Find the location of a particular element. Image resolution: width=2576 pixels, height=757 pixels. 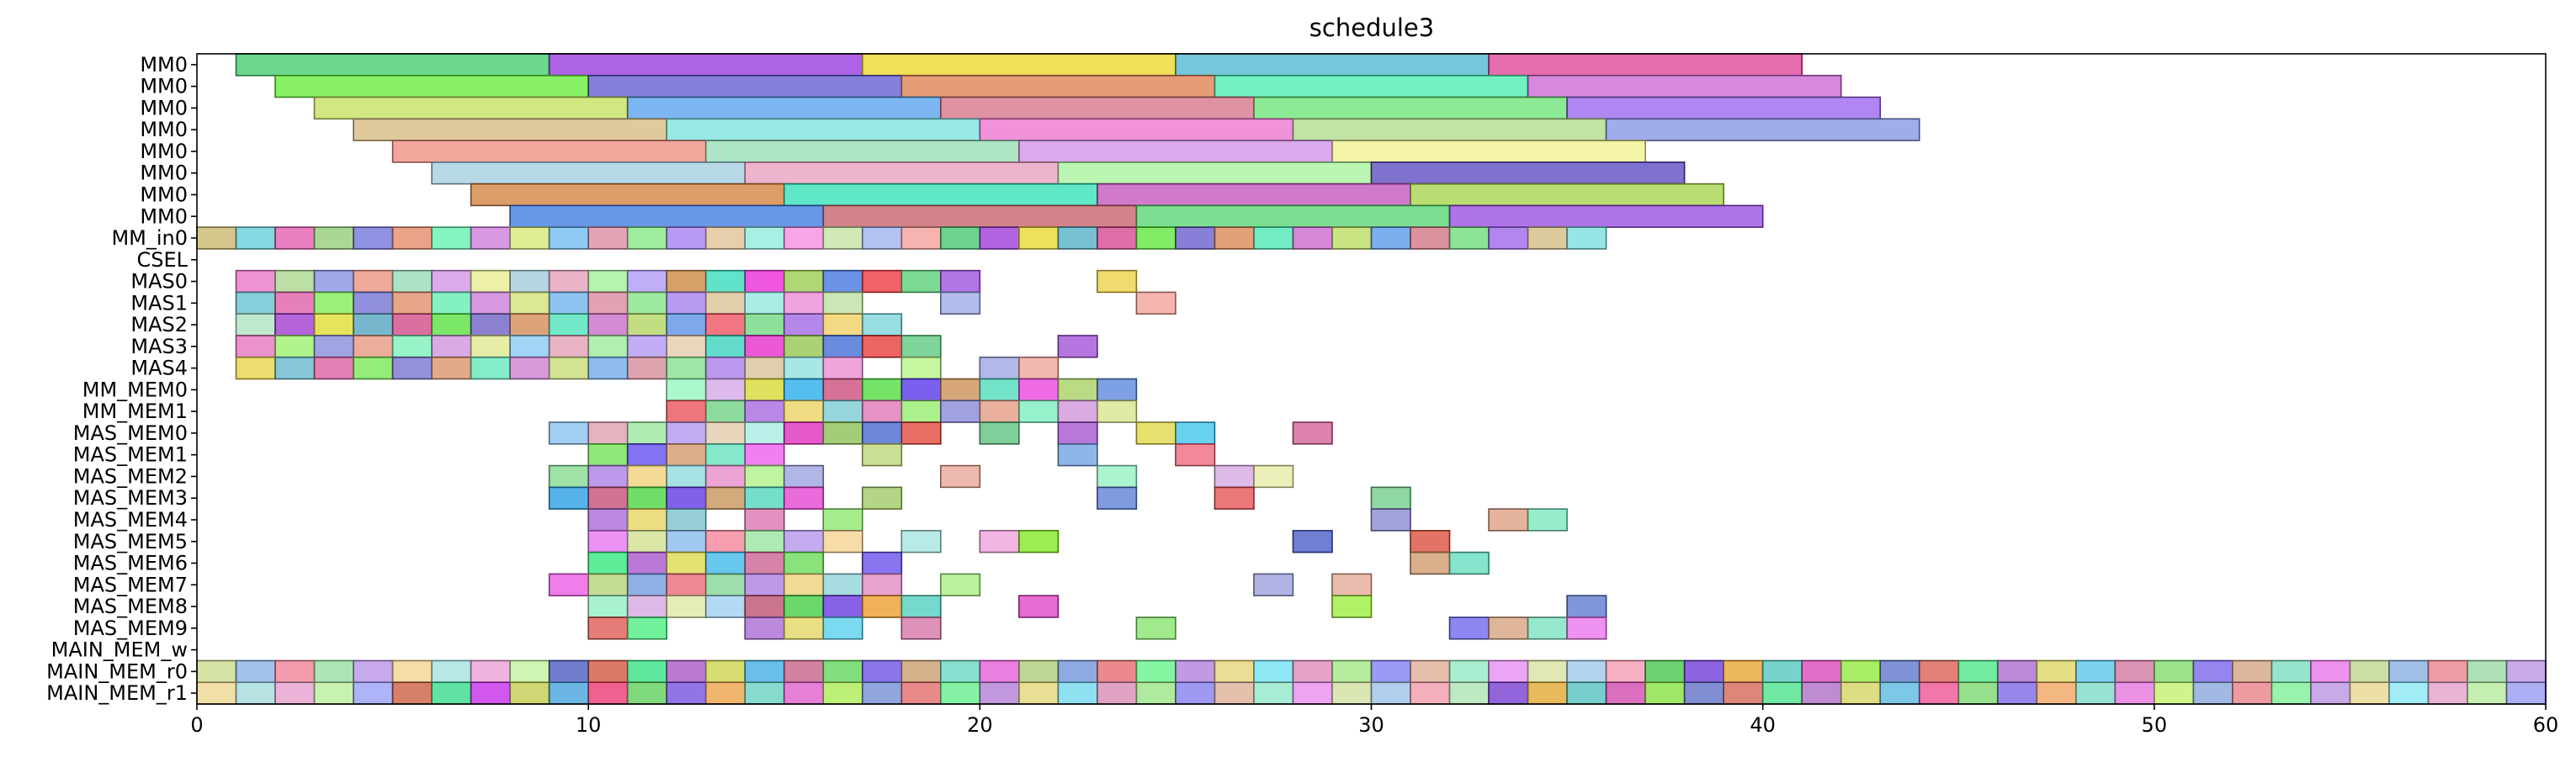

x-tick-label: 60 is located at coordinates (2546, 725).